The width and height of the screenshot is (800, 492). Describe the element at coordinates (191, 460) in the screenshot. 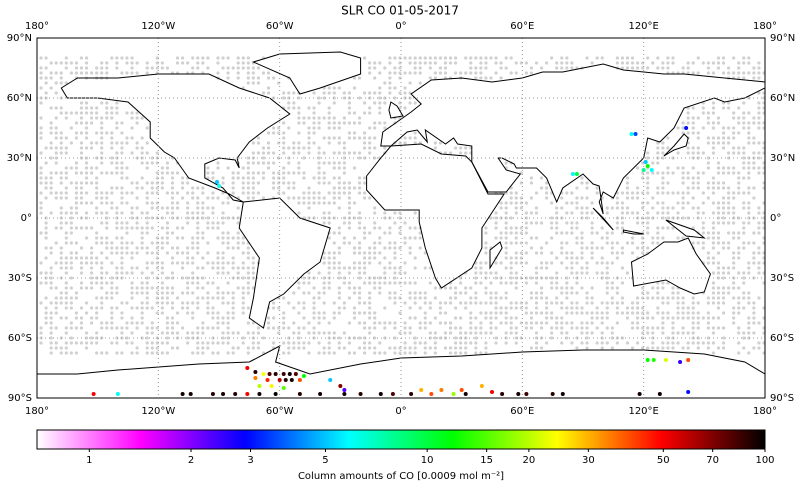

I see `colorbar-tick-label: 2` at that location.